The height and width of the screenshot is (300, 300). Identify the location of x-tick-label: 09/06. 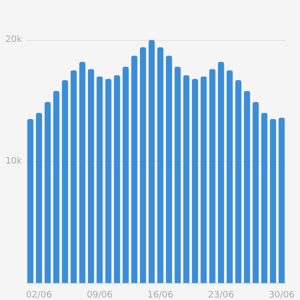
(99, 295).